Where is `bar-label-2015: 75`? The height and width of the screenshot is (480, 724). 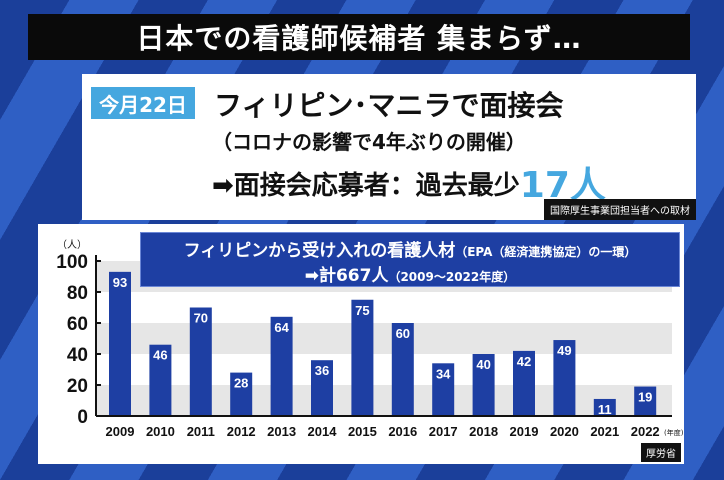 bar-label-2015: 75 is located at coordinates (362, 310).